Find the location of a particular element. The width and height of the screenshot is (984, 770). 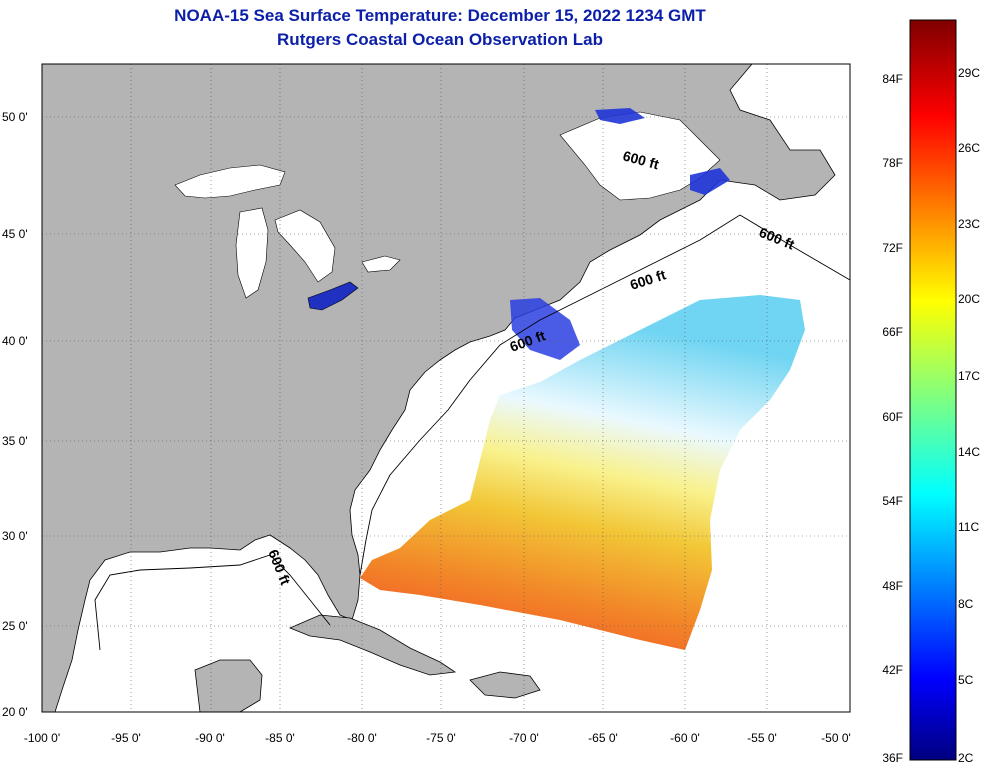

sst-cold-patch-maine is located at coordinates (545, 329).